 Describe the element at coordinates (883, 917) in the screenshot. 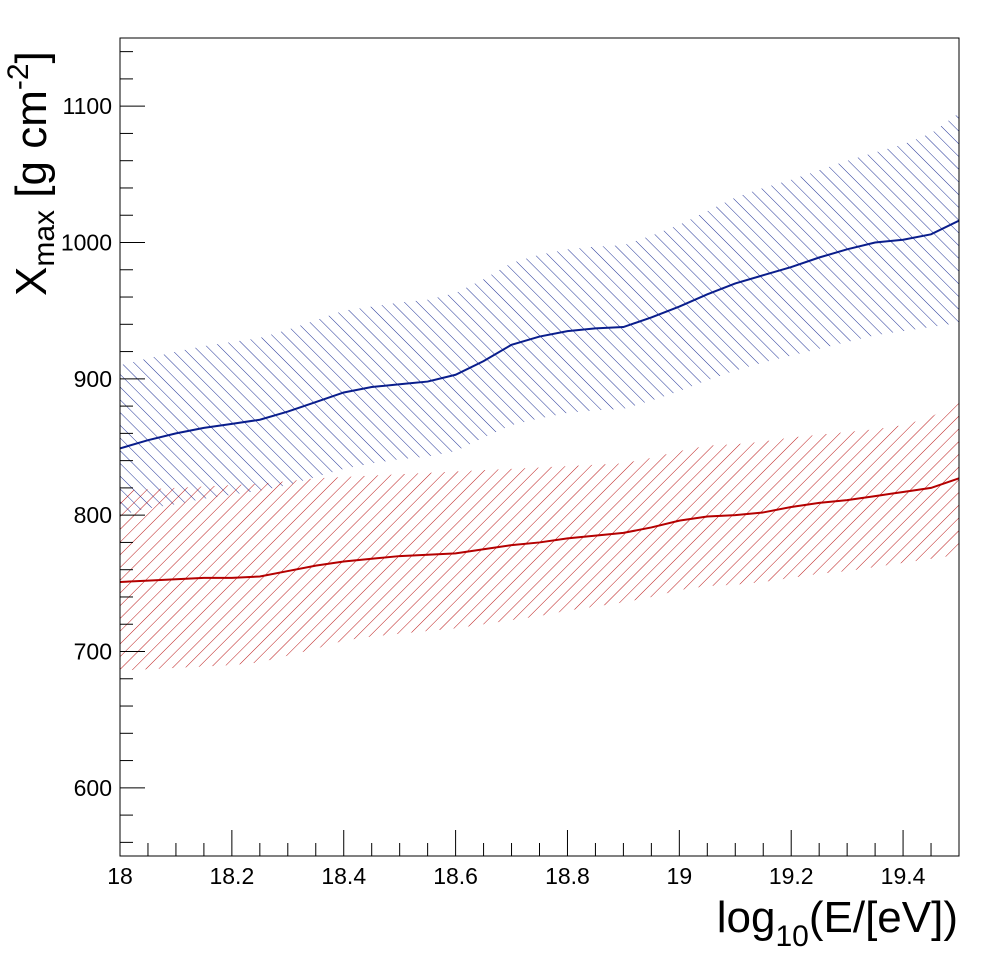

I see `x-axis-title-rest: (E/[eV])` at that location.